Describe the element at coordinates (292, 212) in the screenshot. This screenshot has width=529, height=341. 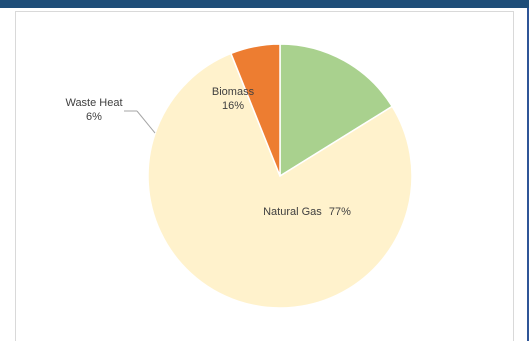
I see `natural-gas-label-name: Natural Gas` at that location.